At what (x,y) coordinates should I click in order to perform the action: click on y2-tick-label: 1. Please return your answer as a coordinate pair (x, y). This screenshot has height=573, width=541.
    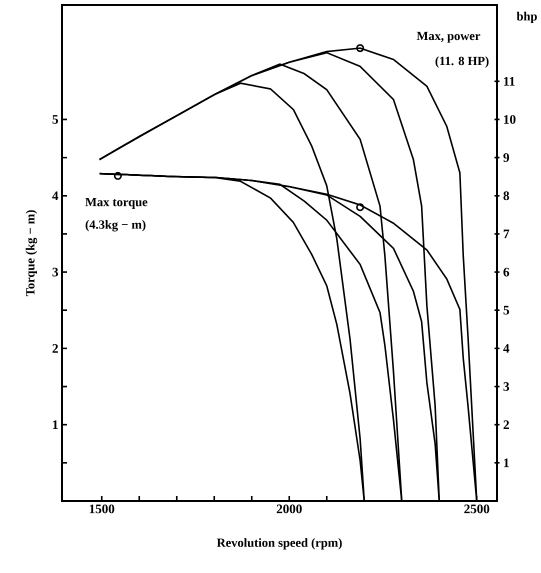
    Looking at the image, I should click on (507, 463).